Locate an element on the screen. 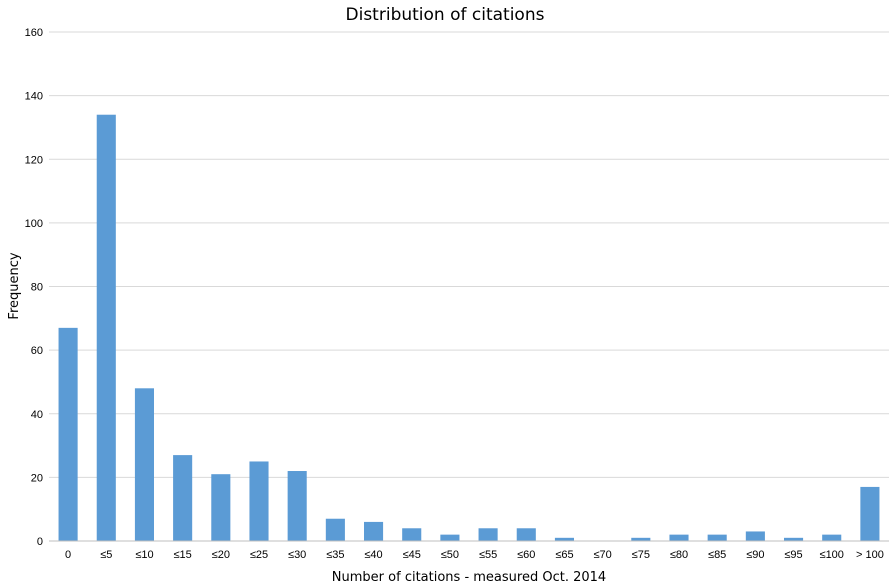 Image resolution: width=890 pixels, height=587 pixels. x-tick-label: ≤40 is located at coordinates (373, 555).